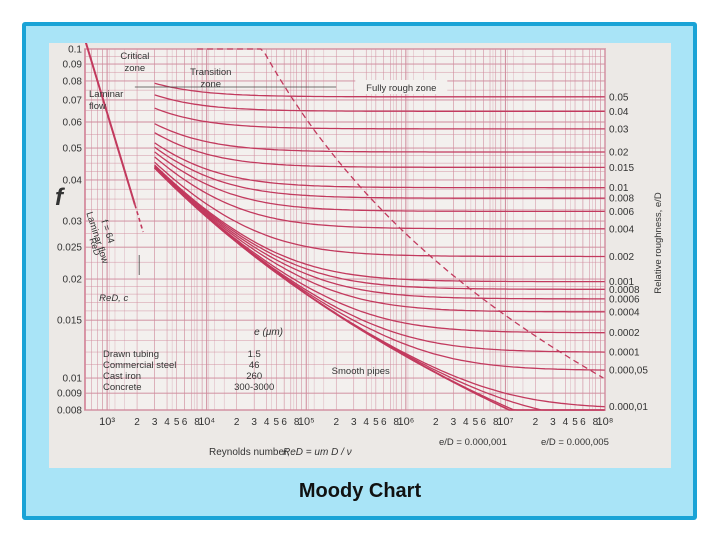 This screenshot has width=720, height=540. What do you see at coordinates (210, 84) in the screenshot?
I see `zone-label-transition: zone` at bounding box center [210, 84].